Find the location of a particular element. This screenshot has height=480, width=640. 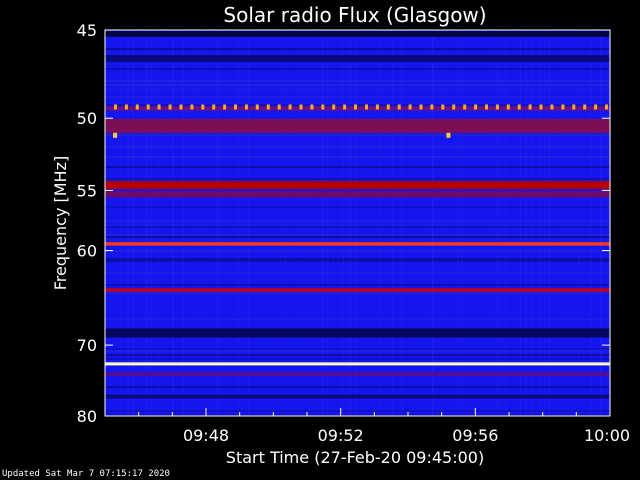

y-axis-label: Frequency [MHz] is located at coordinates (60, 223).